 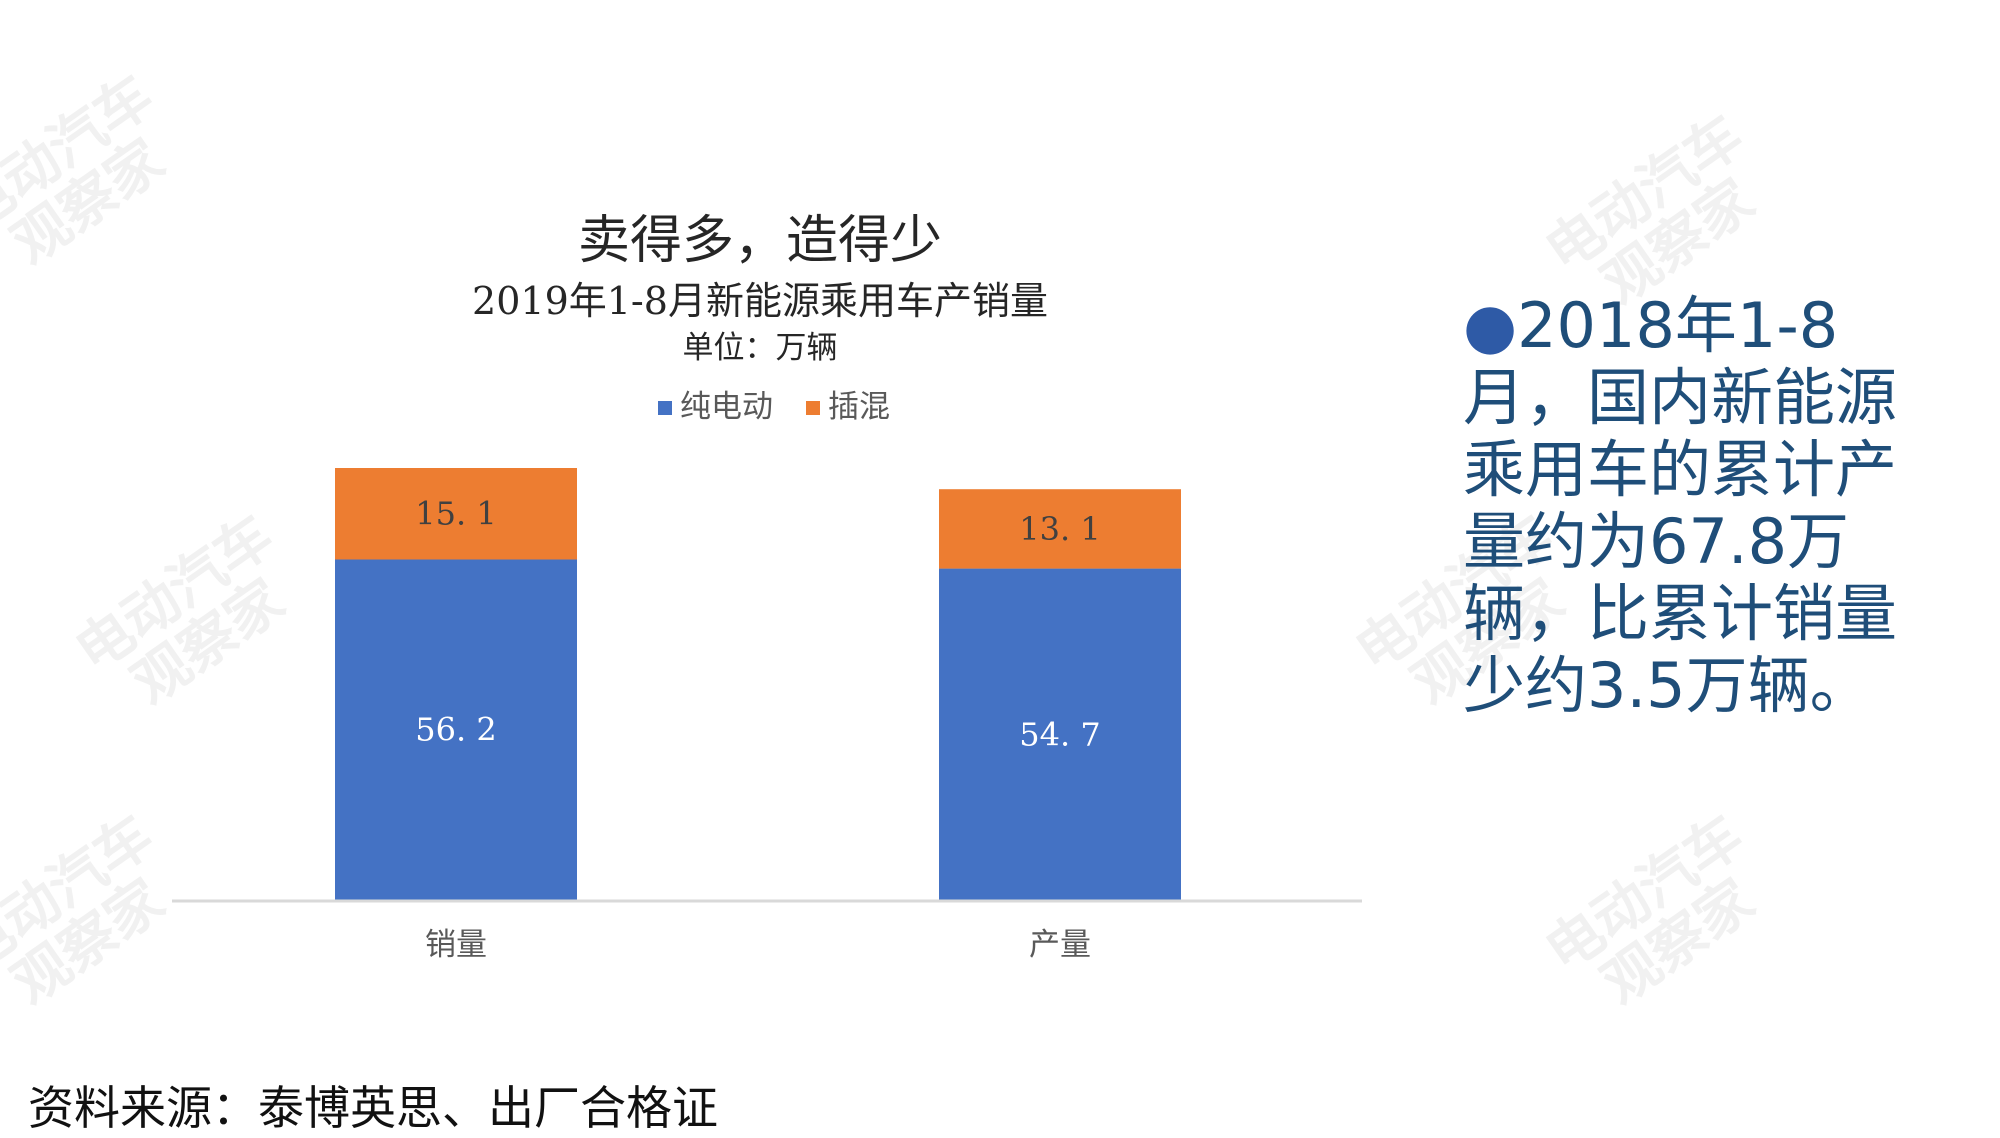 I want to click on chart-subtitle: 2019年1-8月新能源乘用车产销量, so click(x=760, y=301).